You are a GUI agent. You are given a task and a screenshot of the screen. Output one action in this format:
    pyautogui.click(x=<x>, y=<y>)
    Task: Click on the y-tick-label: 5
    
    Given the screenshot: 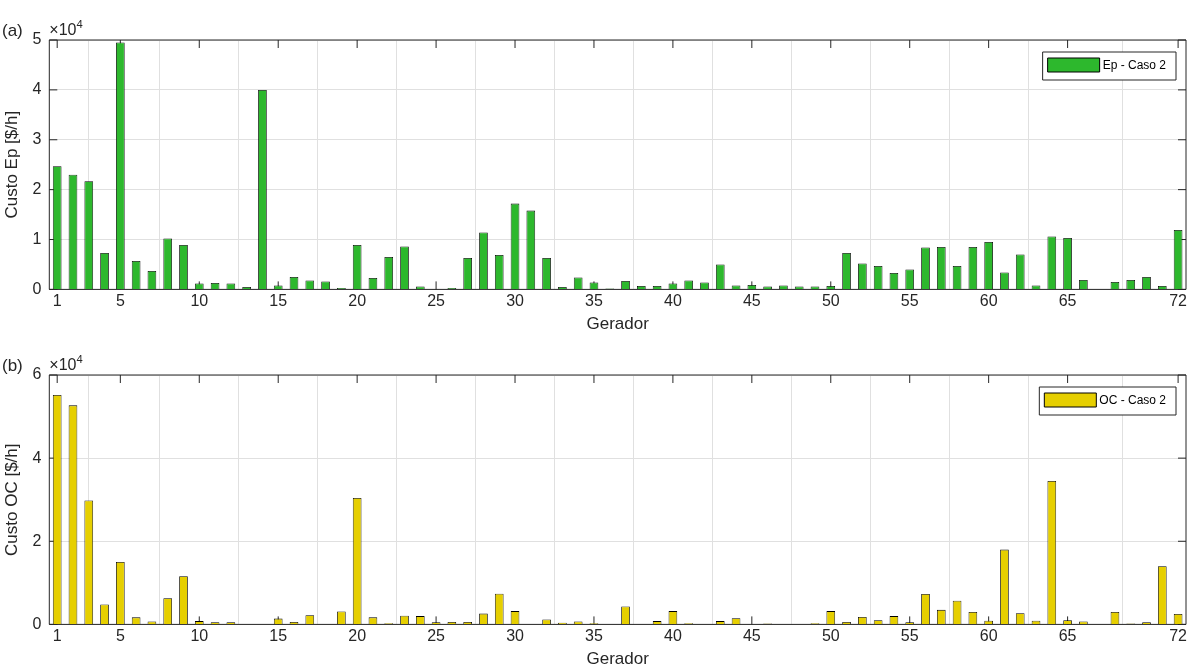 What is the action you would take?
    pyautogui.click(x=37, y=39)
    